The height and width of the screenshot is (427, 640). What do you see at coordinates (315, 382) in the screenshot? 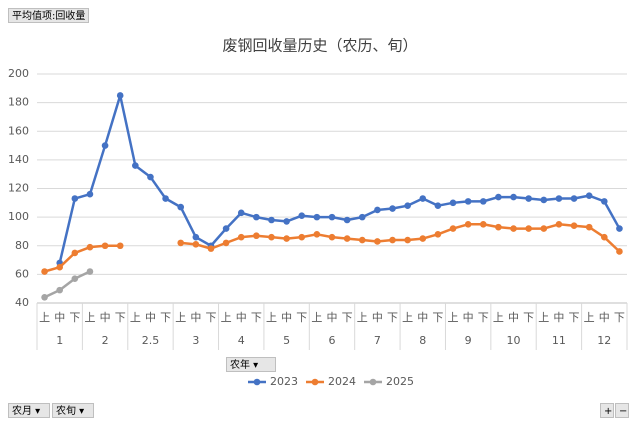
I see `legend-marker` at bounding box center [315, 382].